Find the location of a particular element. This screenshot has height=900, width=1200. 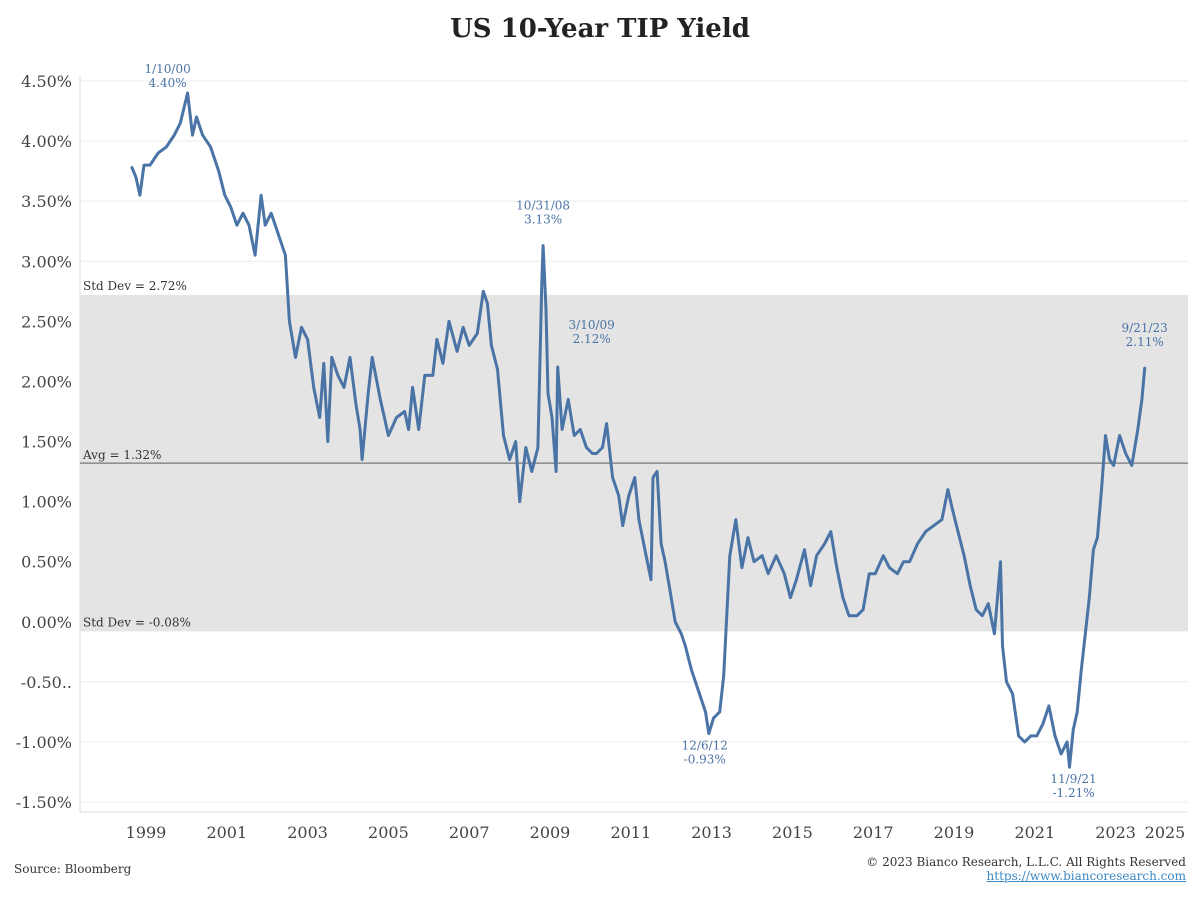

y-tick-label: -1.00% is located at coordinates (44, 742).